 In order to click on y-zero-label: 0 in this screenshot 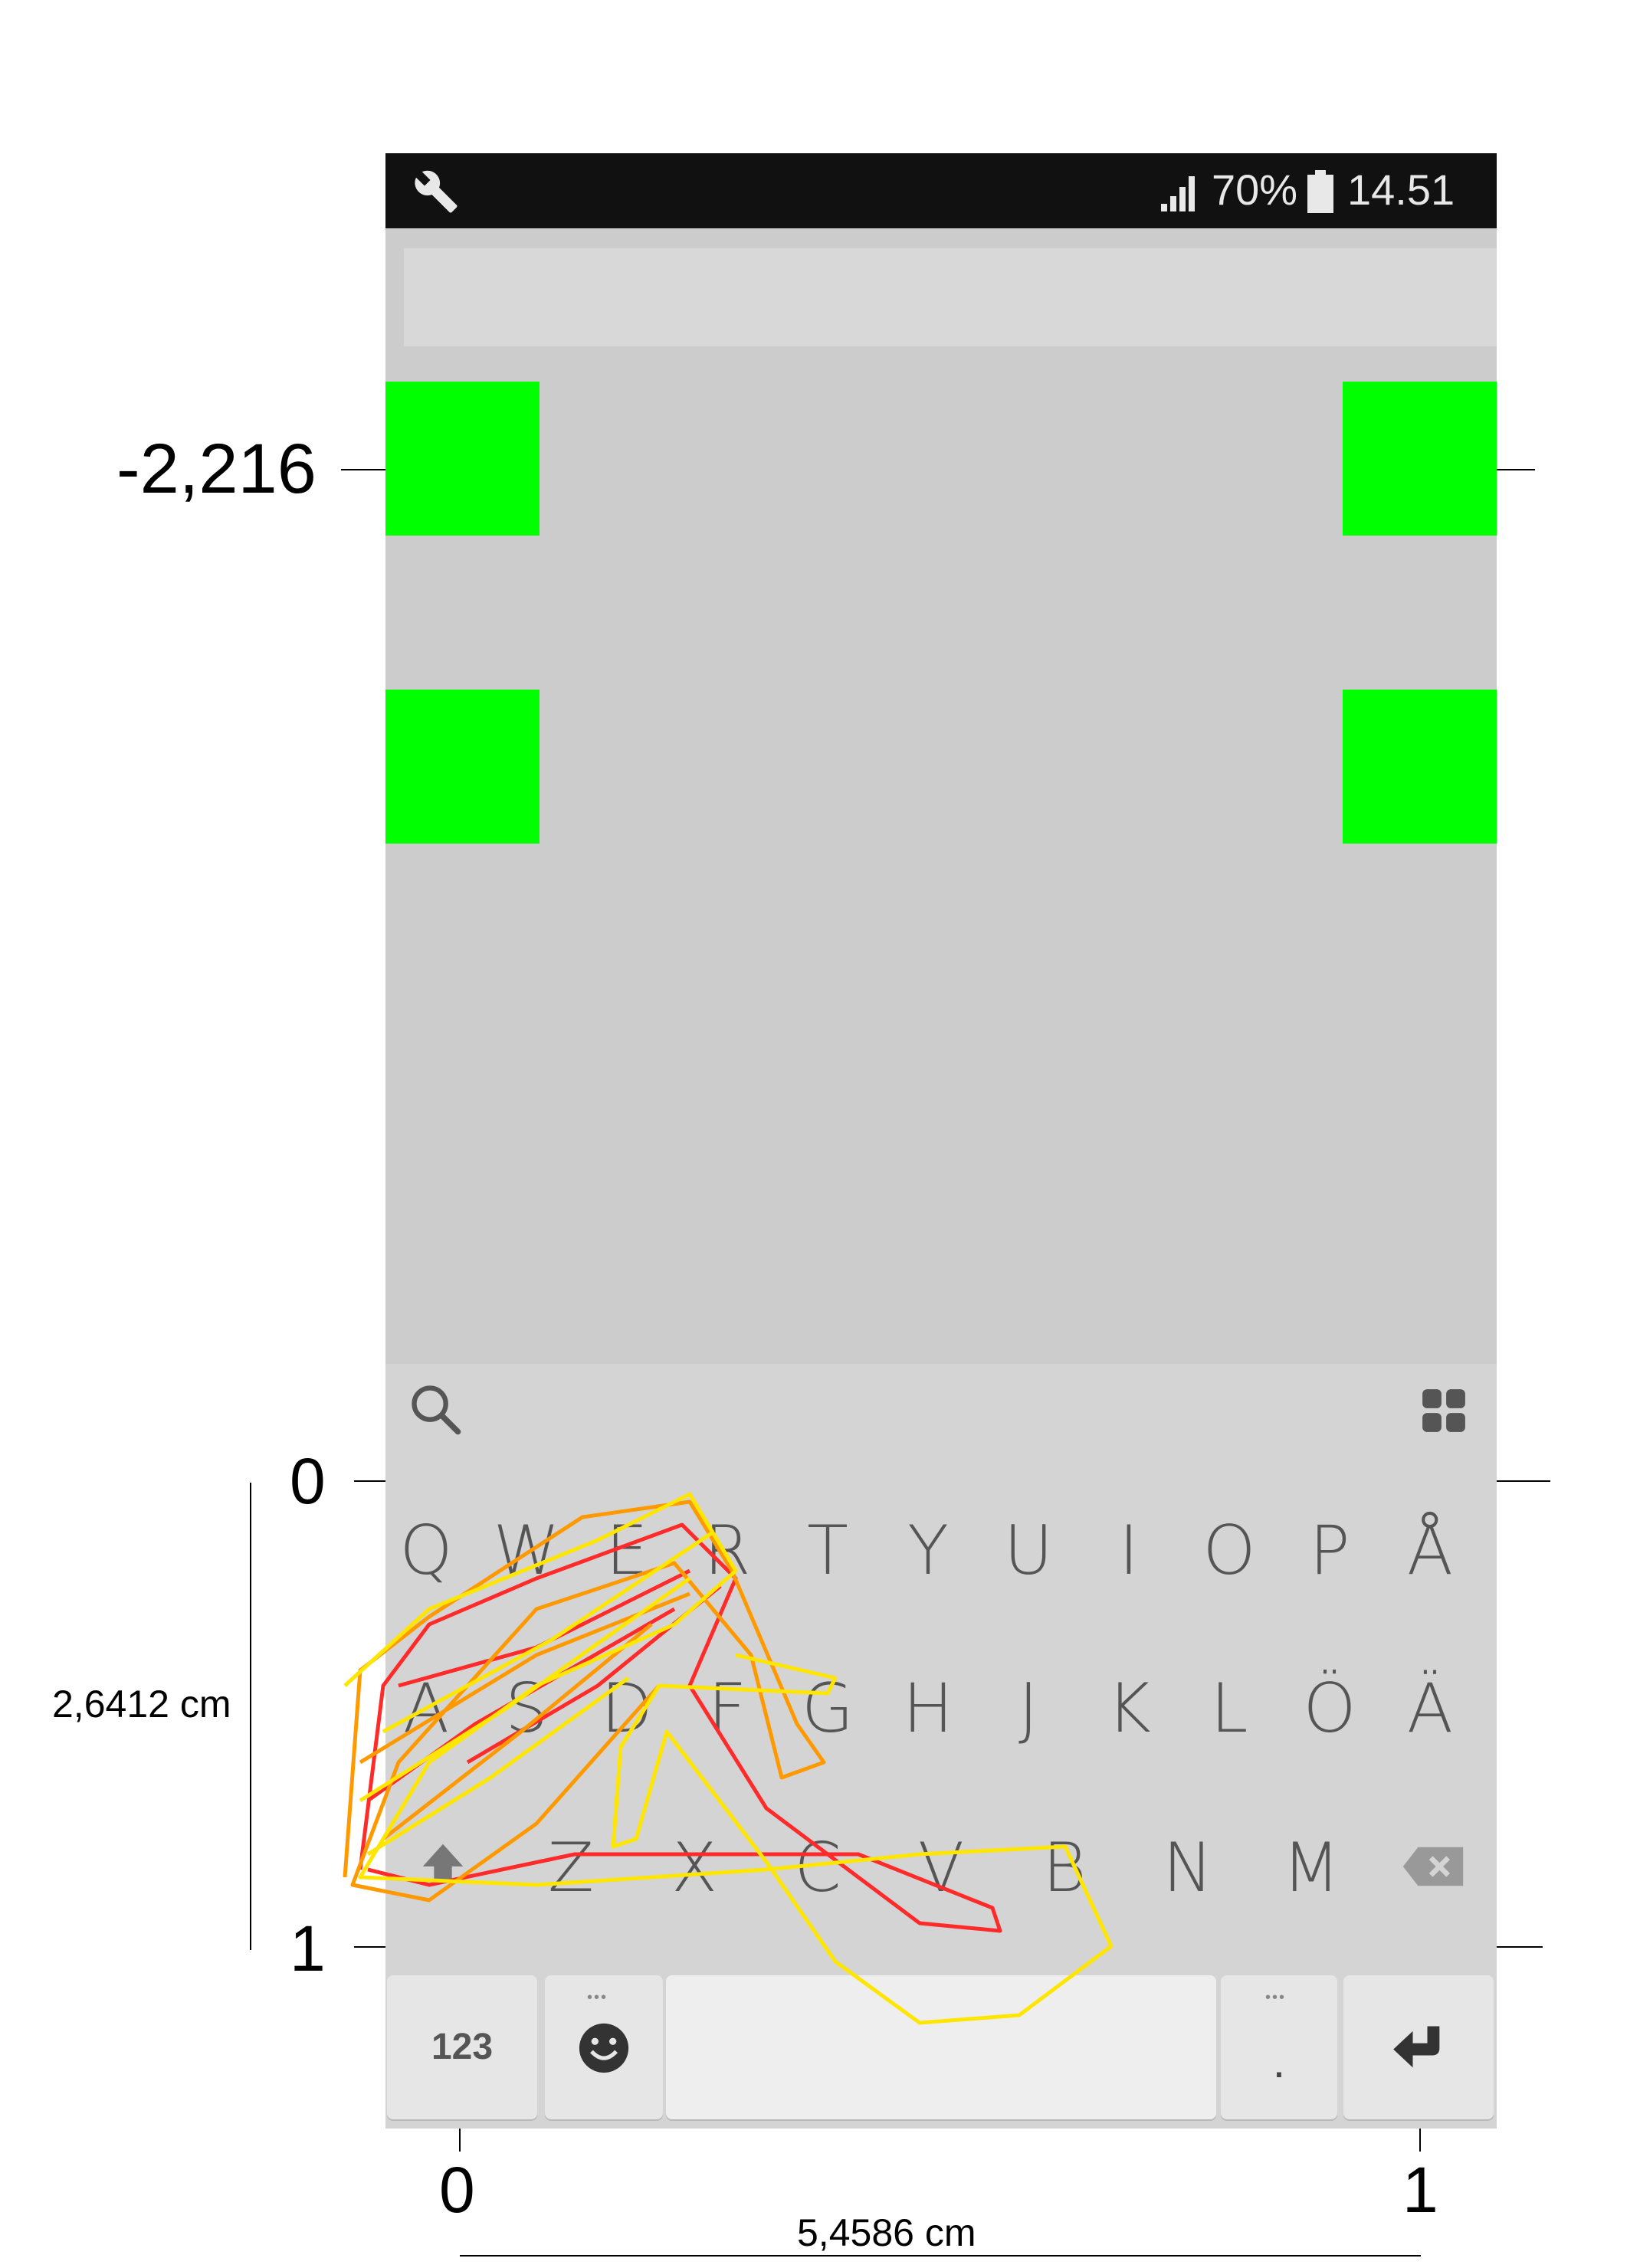, I will do `click(308, 1481)`.